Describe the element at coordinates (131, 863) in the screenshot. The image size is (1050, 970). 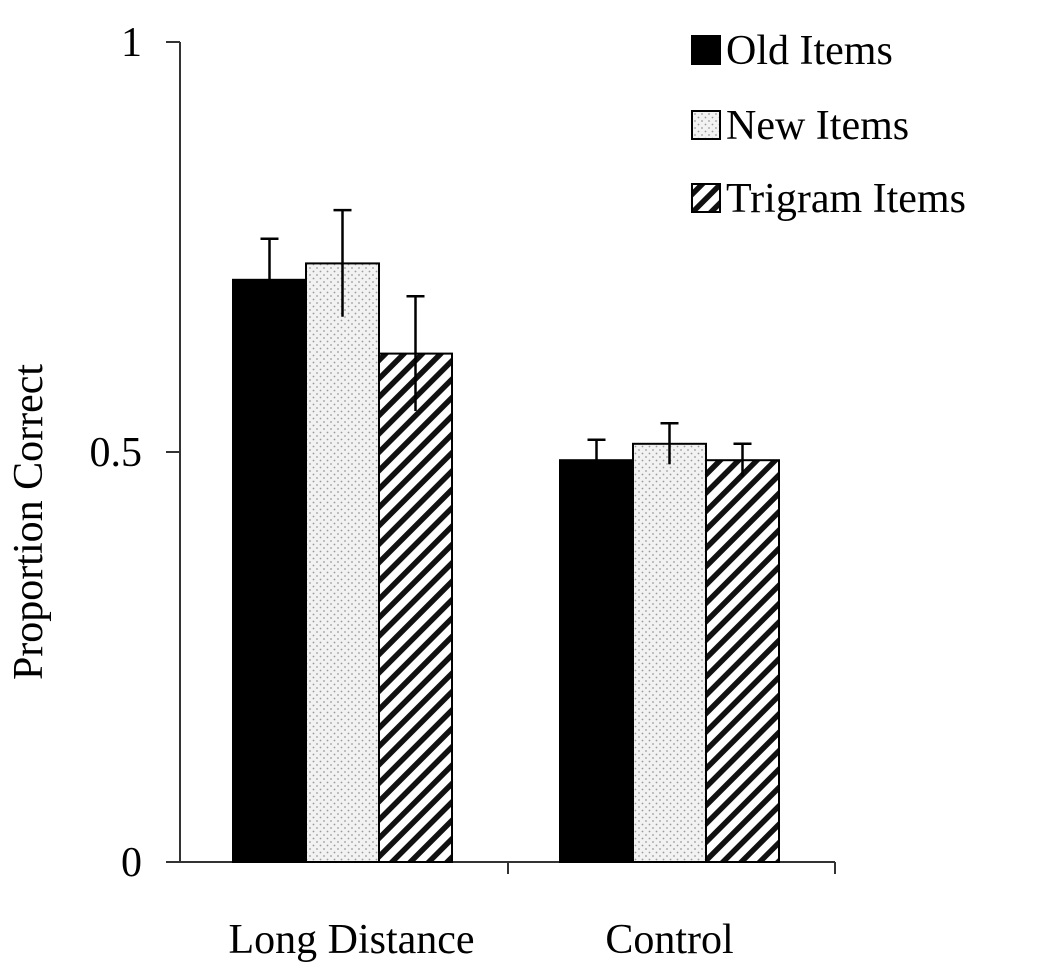
I see `y-tick-label: 0` at that location.